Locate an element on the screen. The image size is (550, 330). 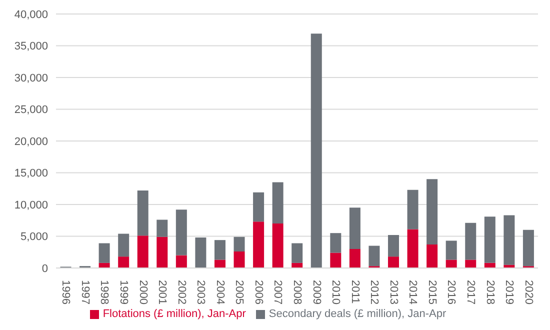
x-tick-label: 2014 is located at coordinates (412, 292).